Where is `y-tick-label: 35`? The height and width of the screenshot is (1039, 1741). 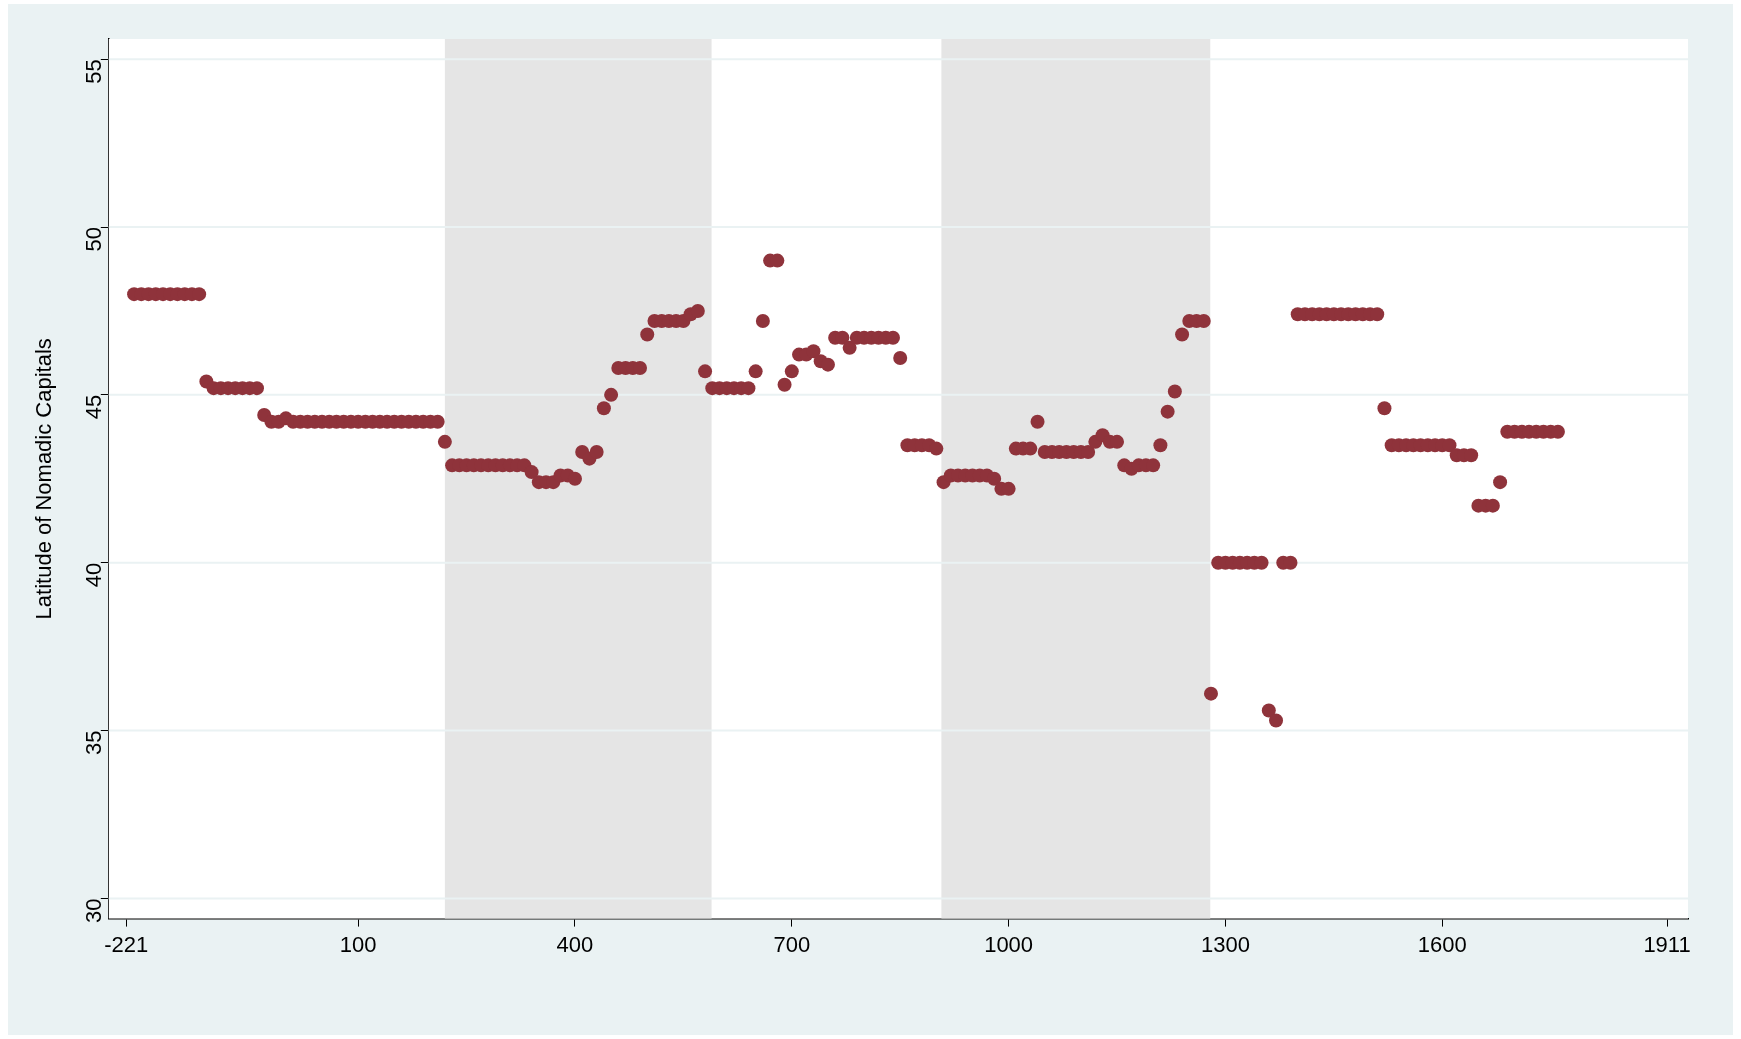 y-tick-label: 35 is located at coordinates (93, 743).